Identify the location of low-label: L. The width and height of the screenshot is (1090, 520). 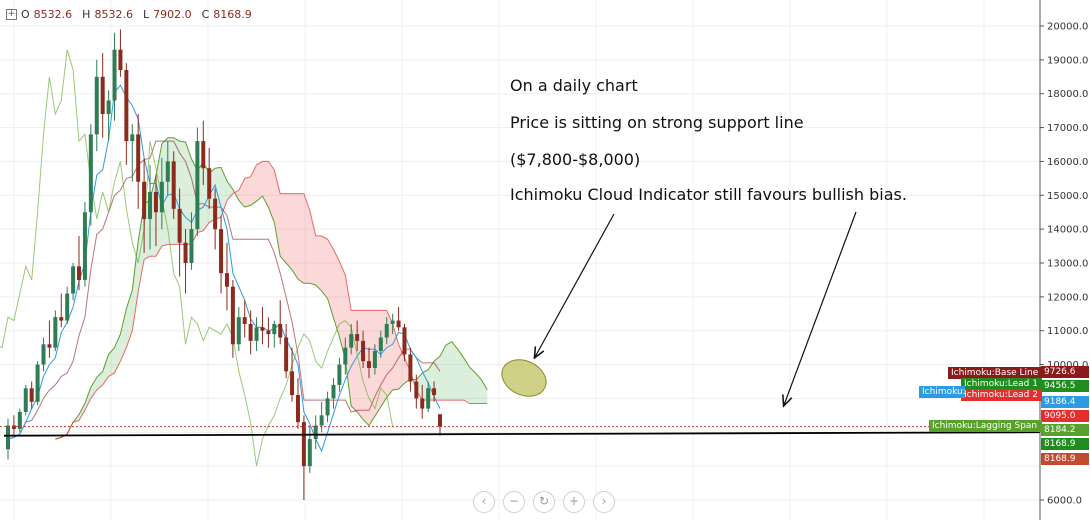
(146, 14).